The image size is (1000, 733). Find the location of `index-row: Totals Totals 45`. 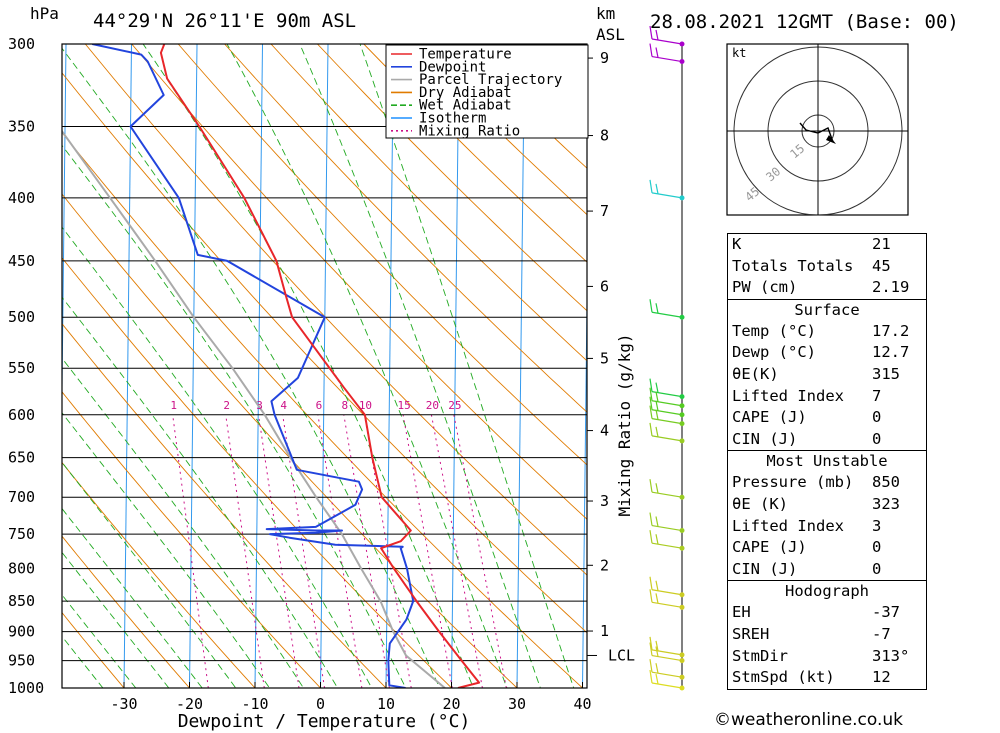

index-row: Totals Totals 45 is located at coordinates (827, 267).